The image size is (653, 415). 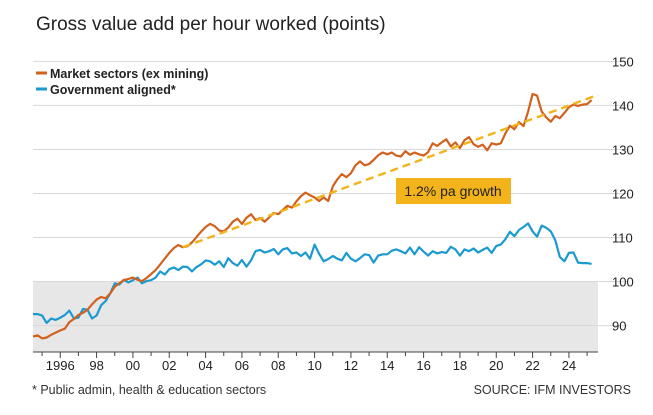 What do you see at coordinates (278, 365) in the screenshot?
I see `x-tick-label: 08` at bounding box center [278, 365].